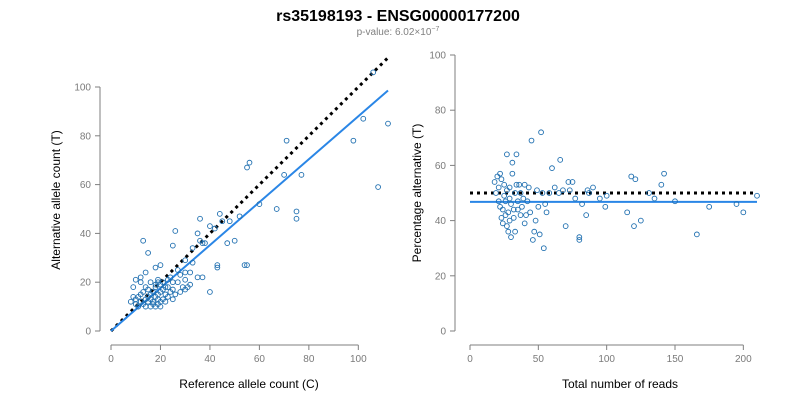 The image size is (800, 400). What do you see at coordinates (441, 276) in the screenshot?
I see `right-y-tick-label: 20` at bounding box center [441, 276].